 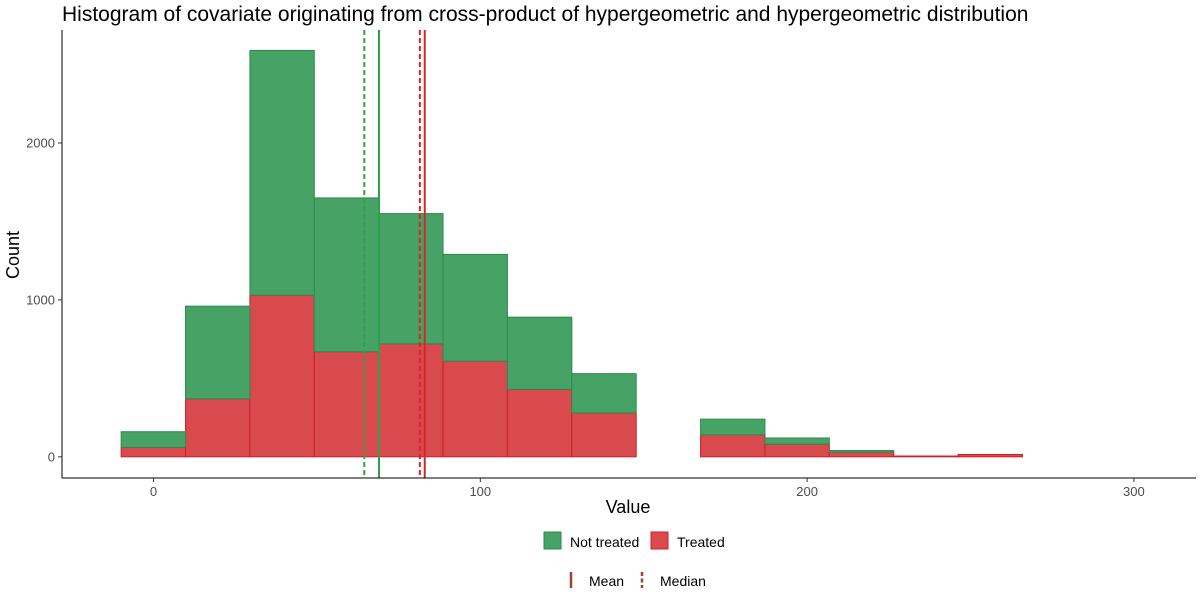 What do you see at coordinates (51, 456) in the screenshot?
I see `y-tick-label-0: 0` at bounding box center [51, 456].